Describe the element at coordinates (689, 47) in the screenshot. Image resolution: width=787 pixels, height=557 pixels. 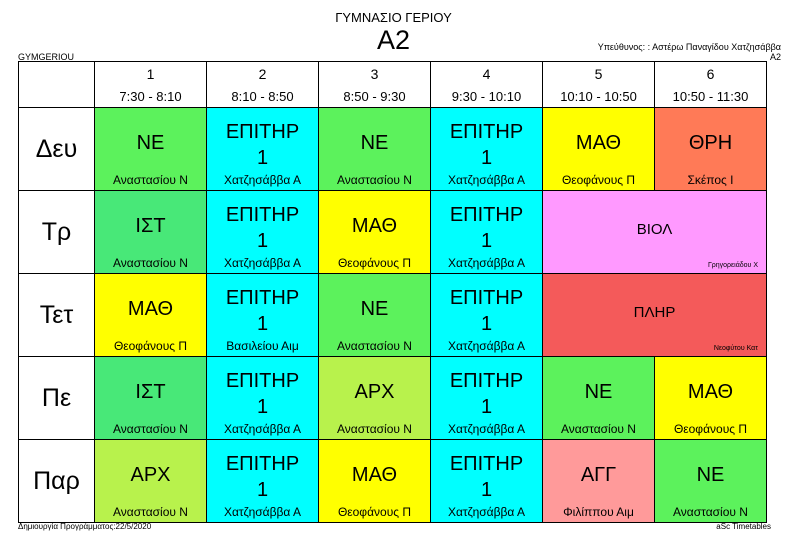
I see `responsible-label: Υπεύθυνος: : Αστέρω Παναγίδου Χατζησάββα` at that location.